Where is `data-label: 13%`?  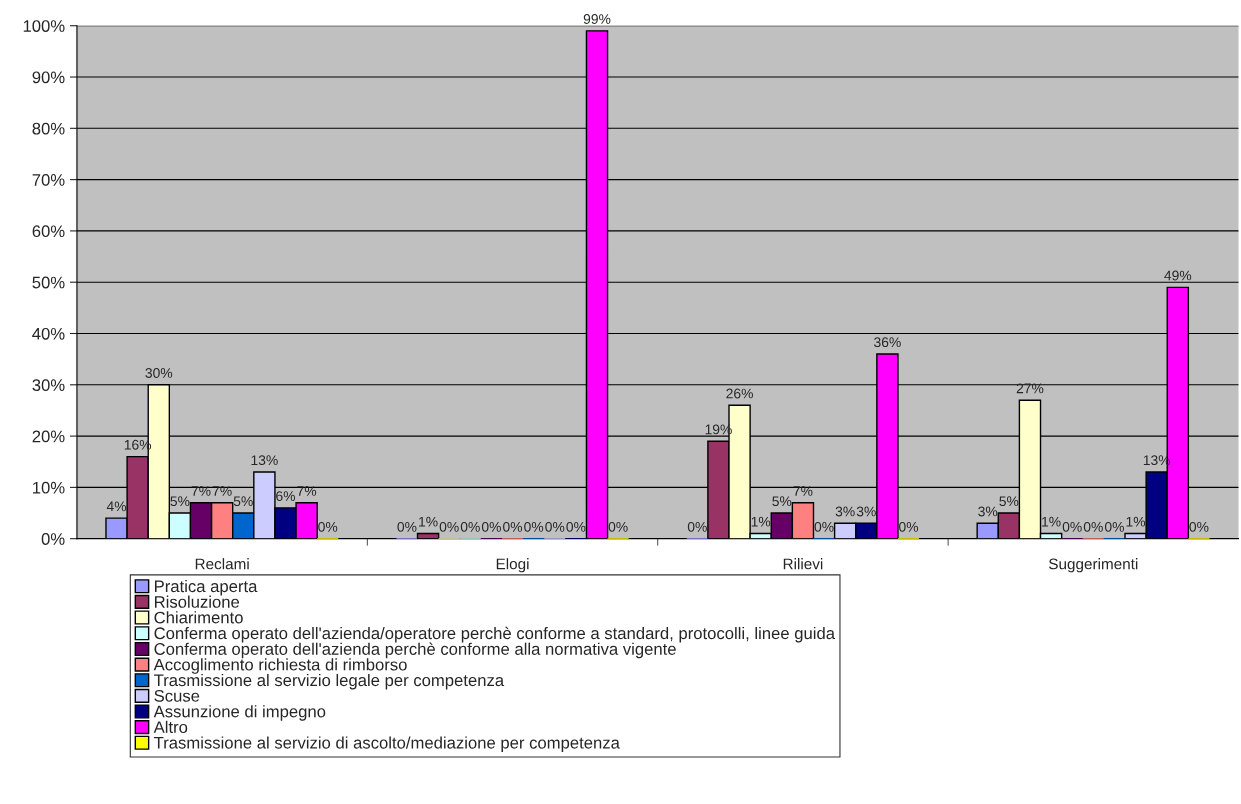 data-label: 13% is located at coordinates (264, 460).